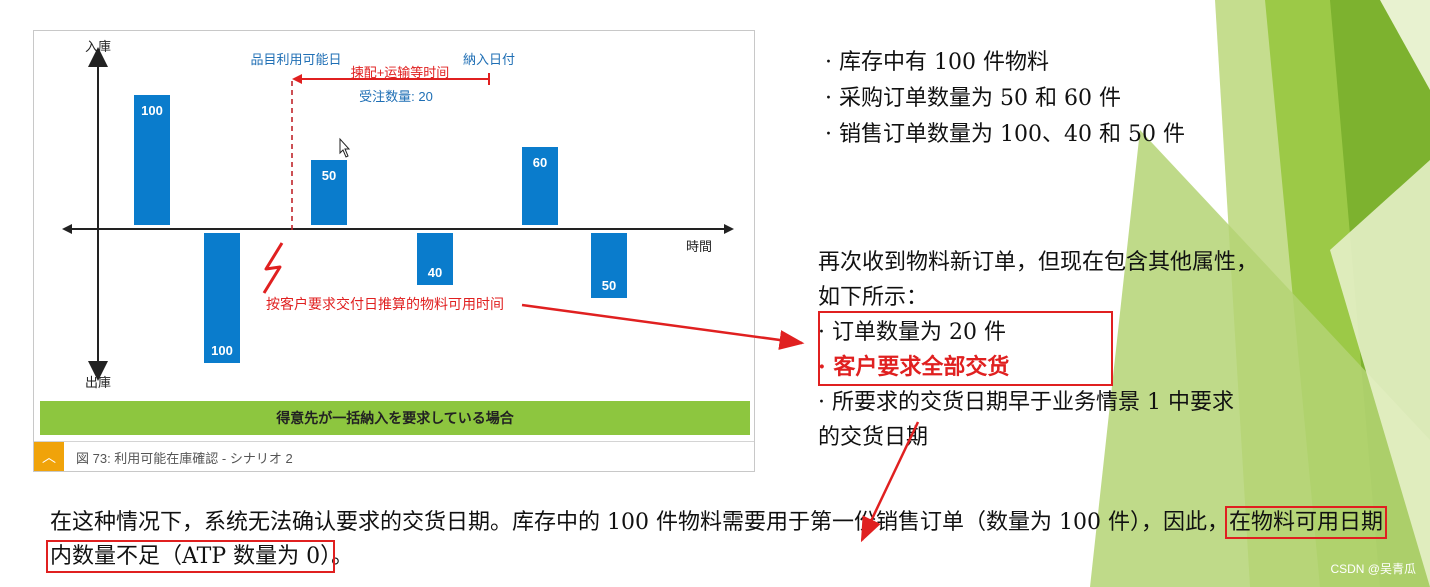 The width and height of the screenshot is (1430, 587). What do you see at coordinates (540, 162) in the screenshot?
I see `bar-label-5: 60` at bounding box center [540, 162].